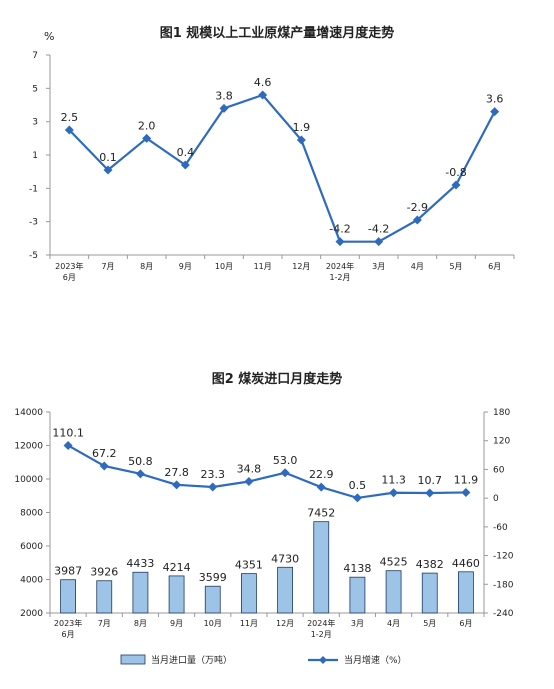 This screenshot has height=689, width=554. I want to click on chart2-line-label: 11.9, so click(466, 479).